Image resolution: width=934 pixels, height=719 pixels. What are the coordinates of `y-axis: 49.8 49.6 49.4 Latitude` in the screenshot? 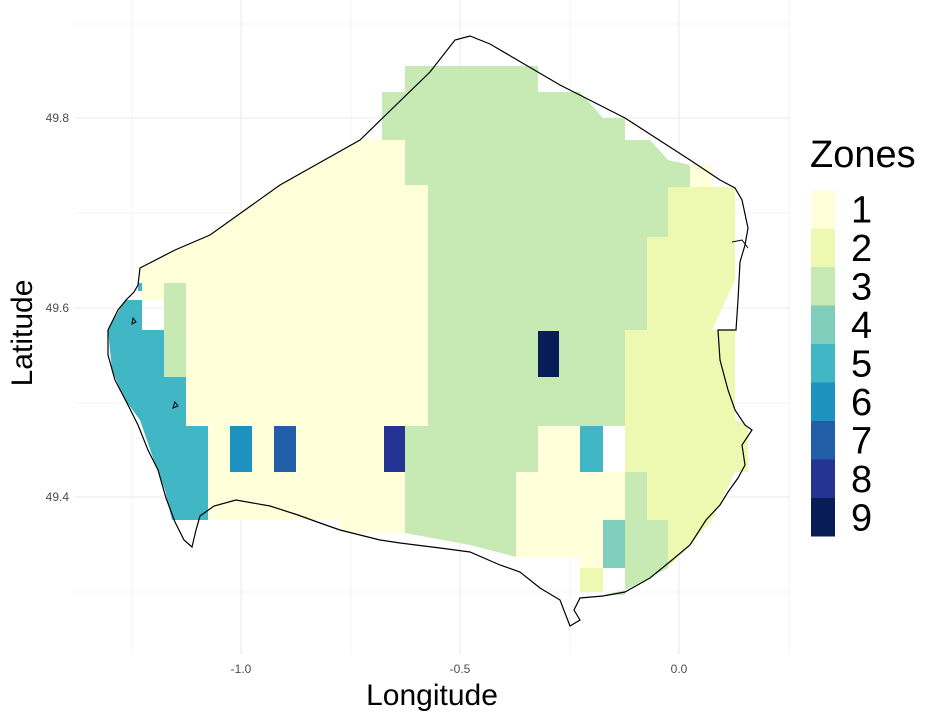 It's located at (37, 307).